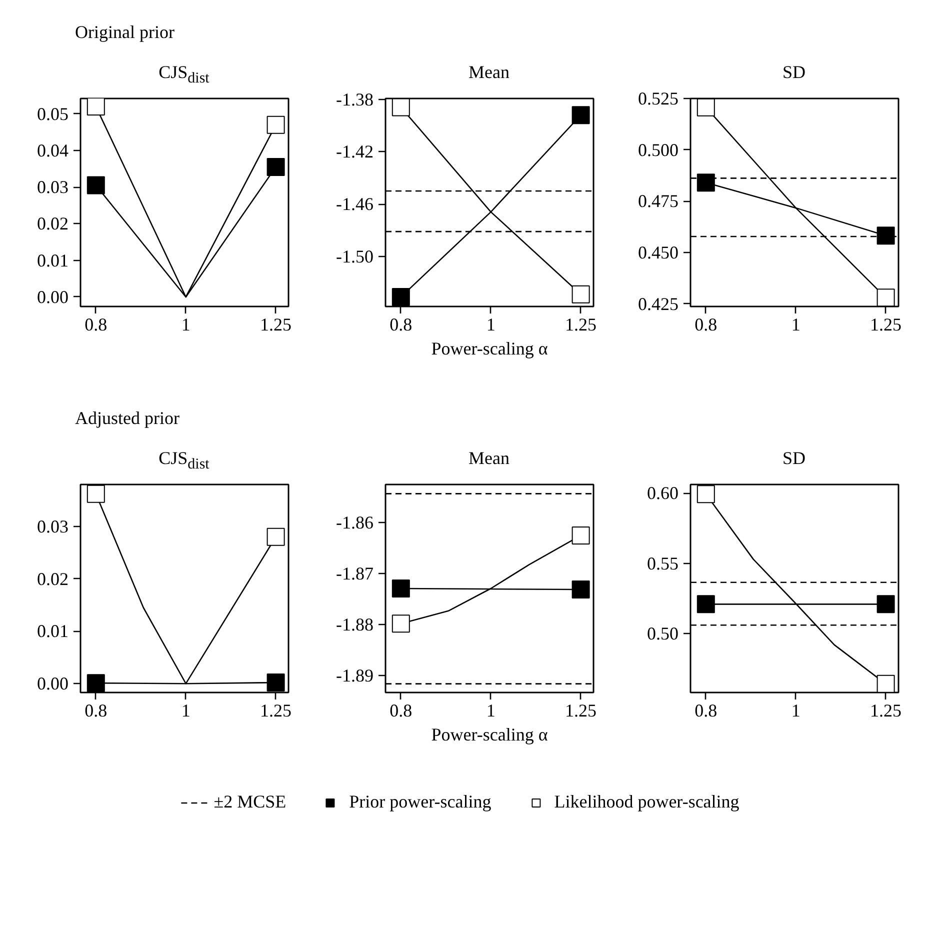  What do you see at coordinates (355, 676) in the screenshot?
I see `y-tick-label: -1.89` at bounding box center [355, 676].